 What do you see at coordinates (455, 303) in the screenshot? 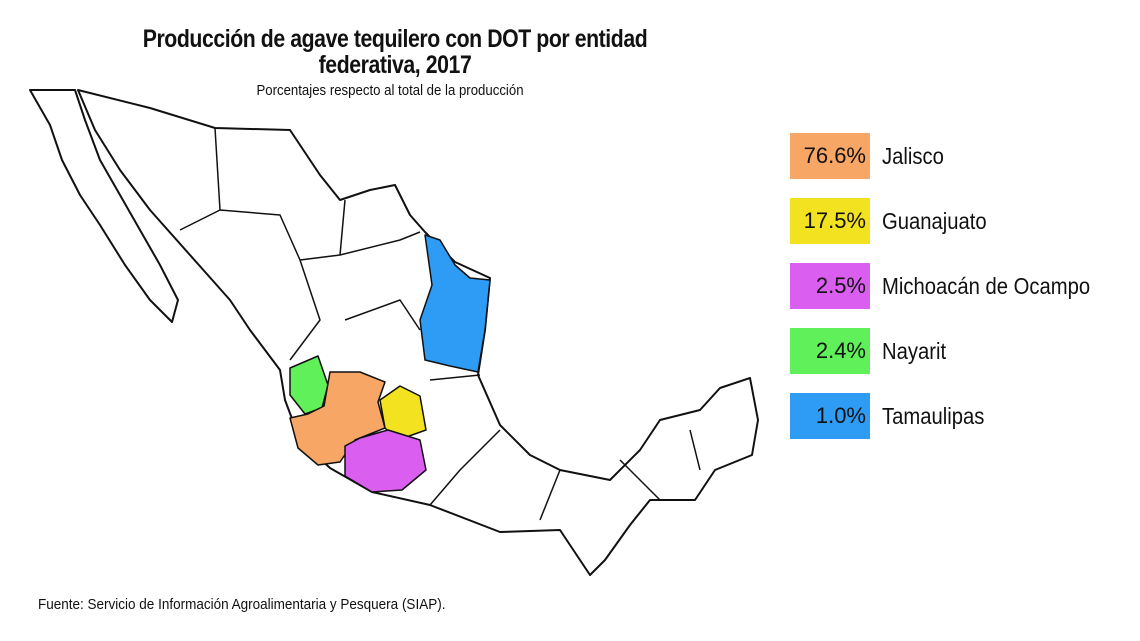
I see `state-tamaulipas` at bounding box center [455, 303].